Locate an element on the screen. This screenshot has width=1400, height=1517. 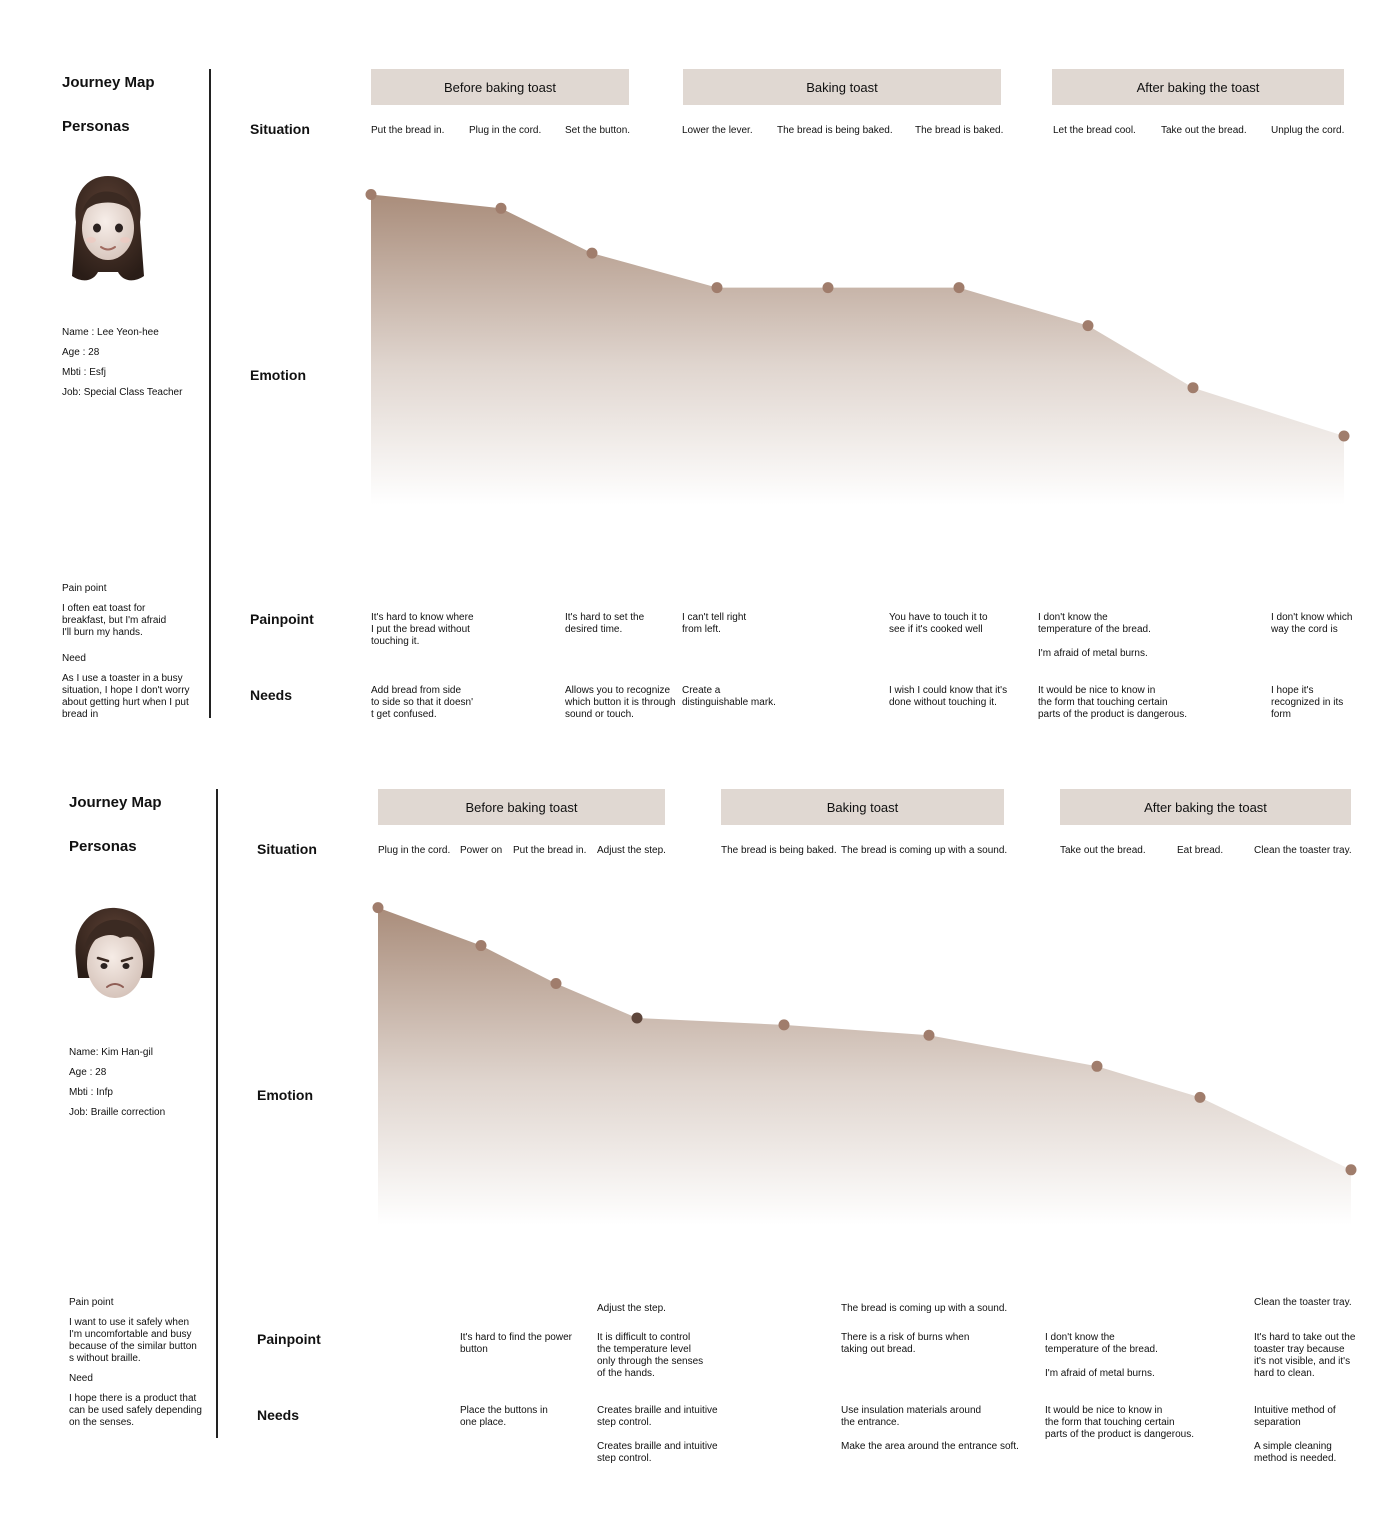
needs-cell: I hope it's recognized in its form is located at coordinates (1307, 702).